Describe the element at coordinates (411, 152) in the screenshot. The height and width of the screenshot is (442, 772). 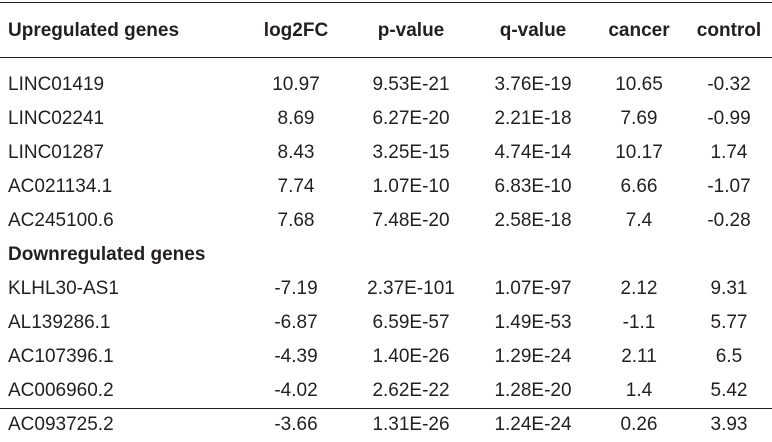
I see `p-value-cell: 3.25E-15` at that location.